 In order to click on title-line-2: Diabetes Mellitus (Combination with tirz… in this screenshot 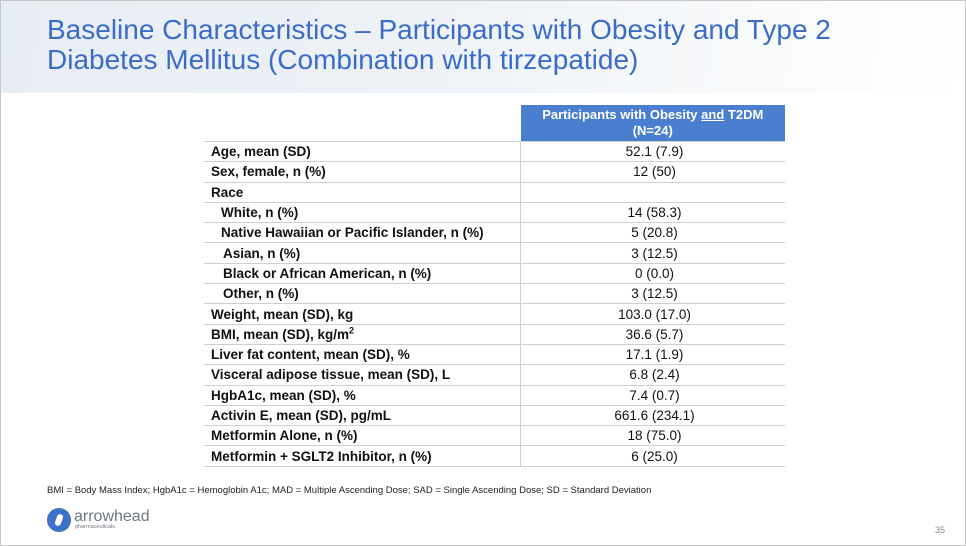, I will do `click(343, 59)`.